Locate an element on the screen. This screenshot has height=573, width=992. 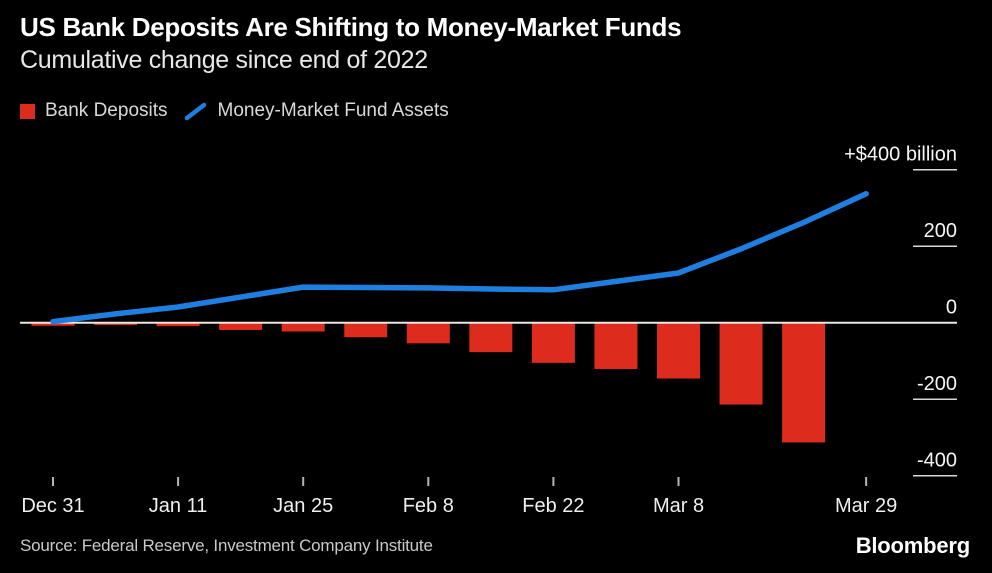
x-axis-label: Feb 8 is located at coordinates (428, 506).